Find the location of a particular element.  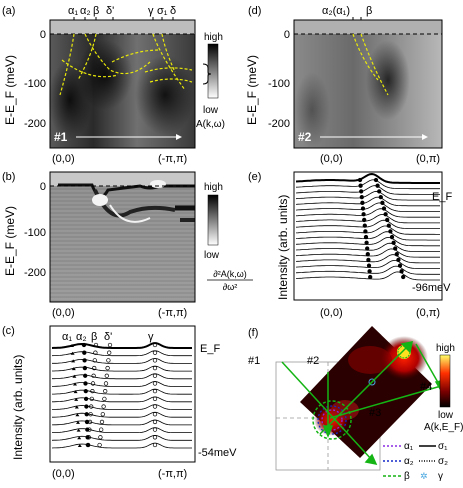

panel-d: (d) α₂(α₁) β #2 E-E_F (meV) 0 -100 -2 is located at coordinates (344, 85).